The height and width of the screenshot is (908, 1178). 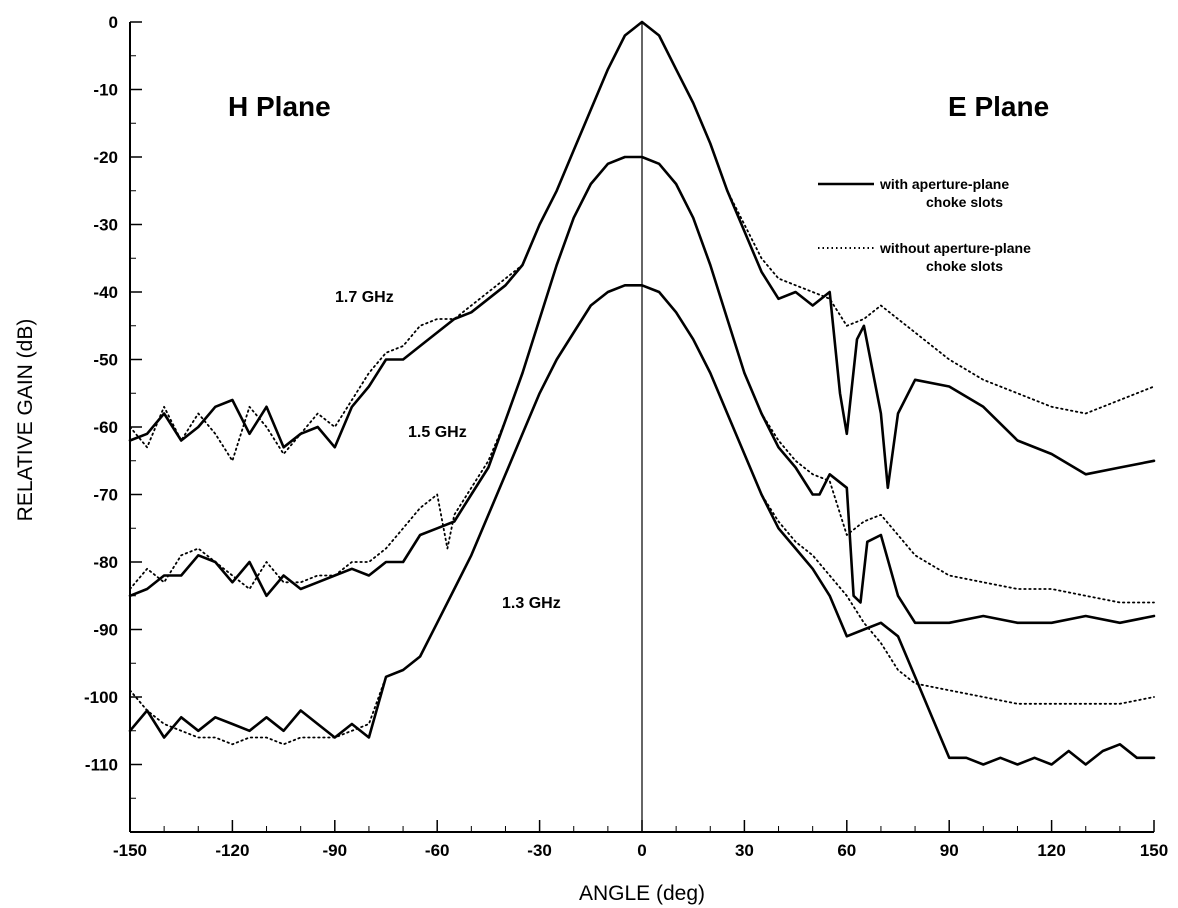 What do you see at coordinates (105, 562) in the screenshot?
I see `y-tick-label: -80` at bounding box center [105, 562].